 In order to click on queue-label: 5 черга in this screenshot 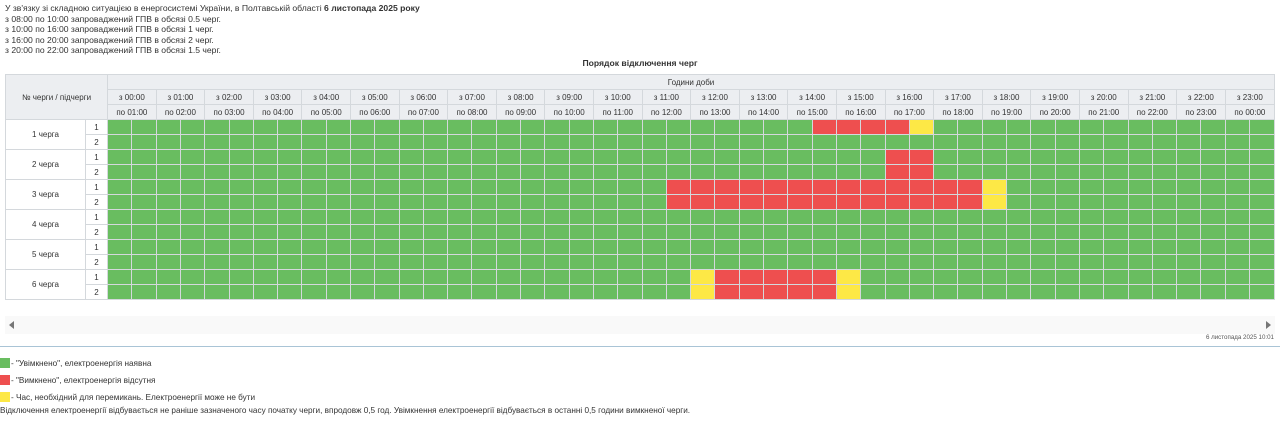, I will do `click(45, 254)`.